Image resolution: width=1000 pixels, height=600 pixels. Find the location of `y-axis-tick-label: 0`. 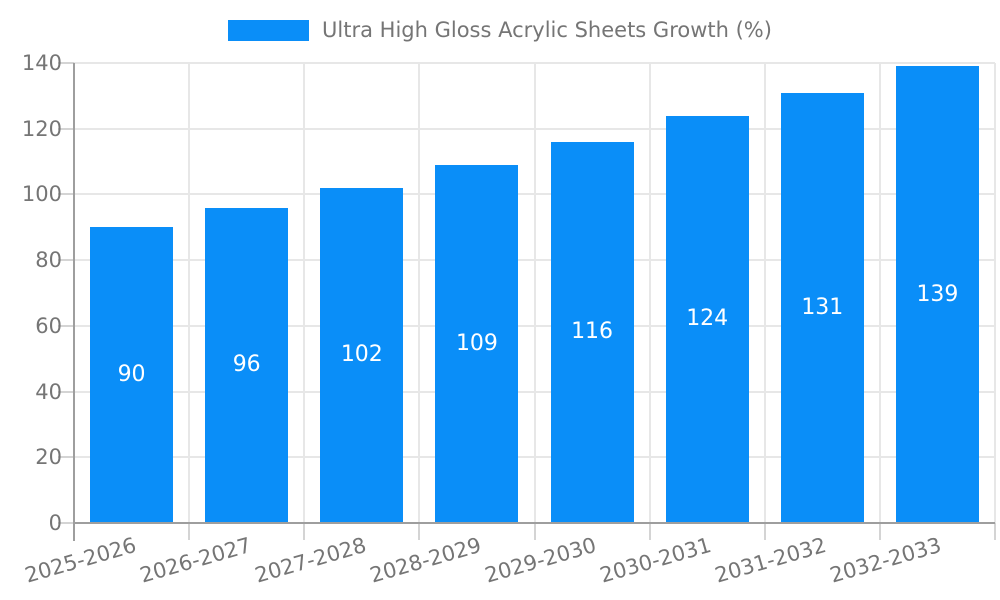

y-axis-tick-label: 0 is located at coordinates (55, 523).